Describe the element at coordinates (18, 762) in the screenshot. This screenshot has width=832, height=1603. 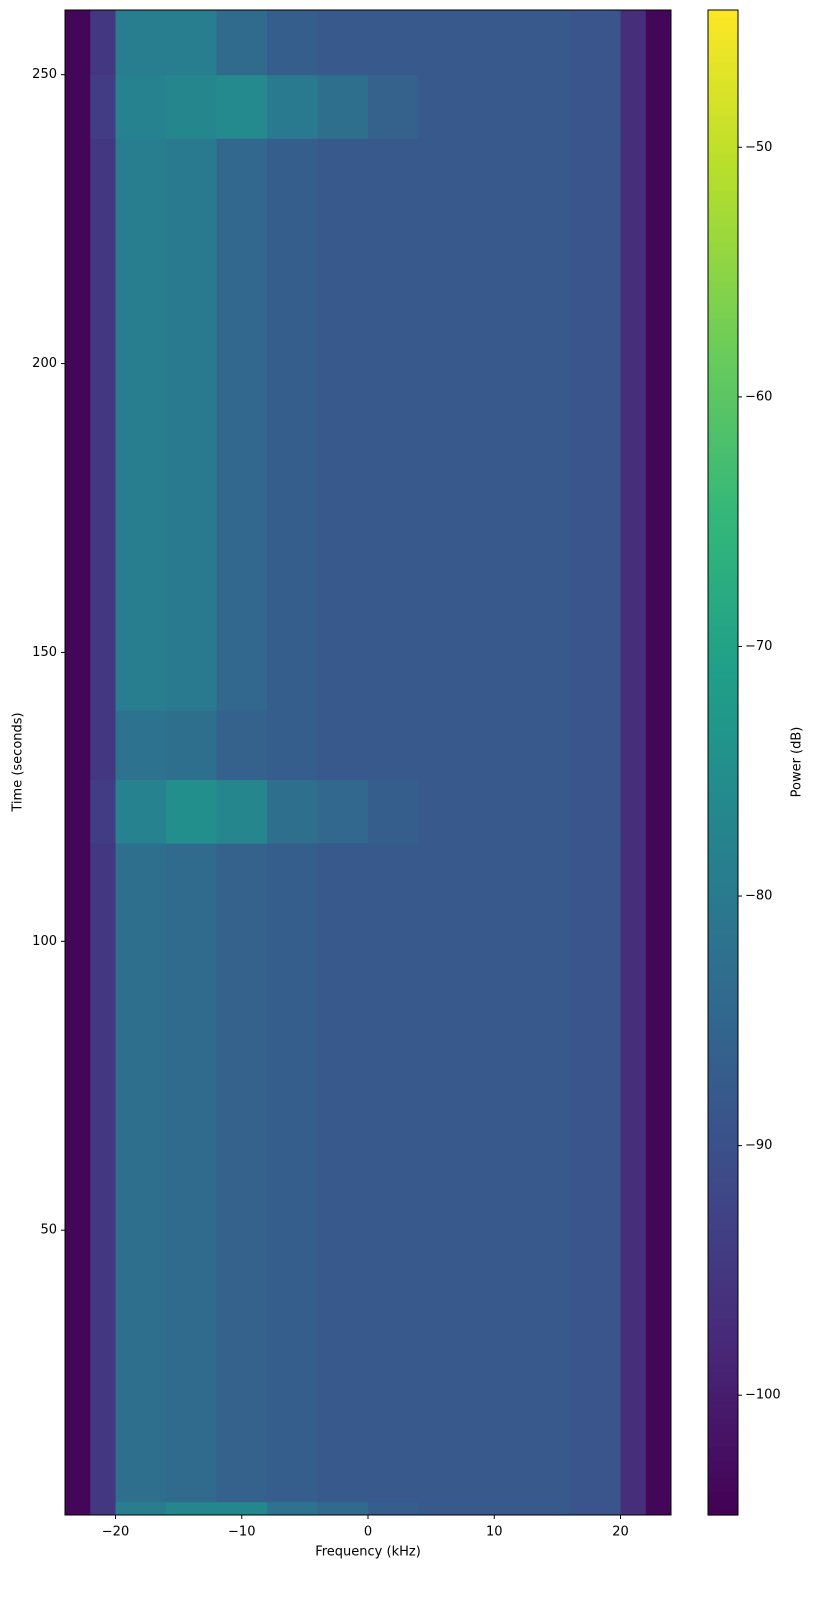
I see `y-axis-label: Time (seconds)` at that location.